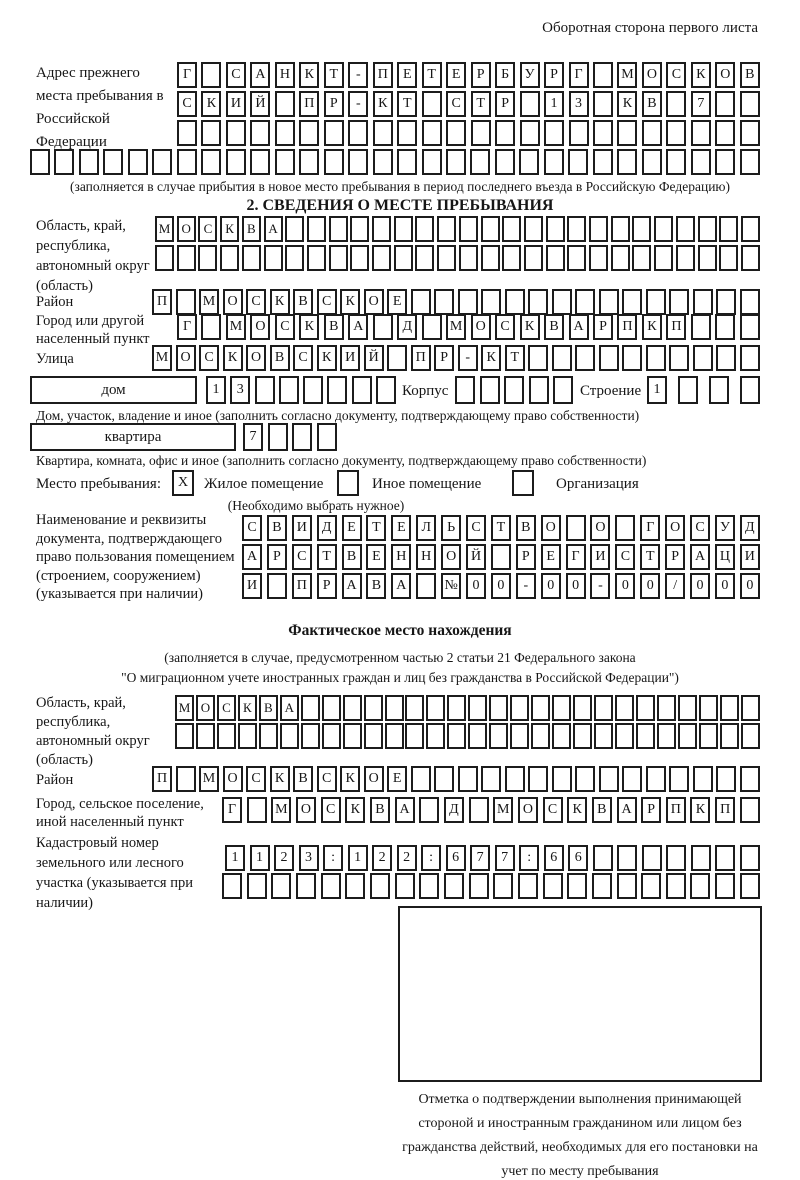 This screenshot has width=800, height=1180. What do you see at coordinates (505, 104) in the screenshot?
I see `char-cell: Р` at bounding box center [505, 104].